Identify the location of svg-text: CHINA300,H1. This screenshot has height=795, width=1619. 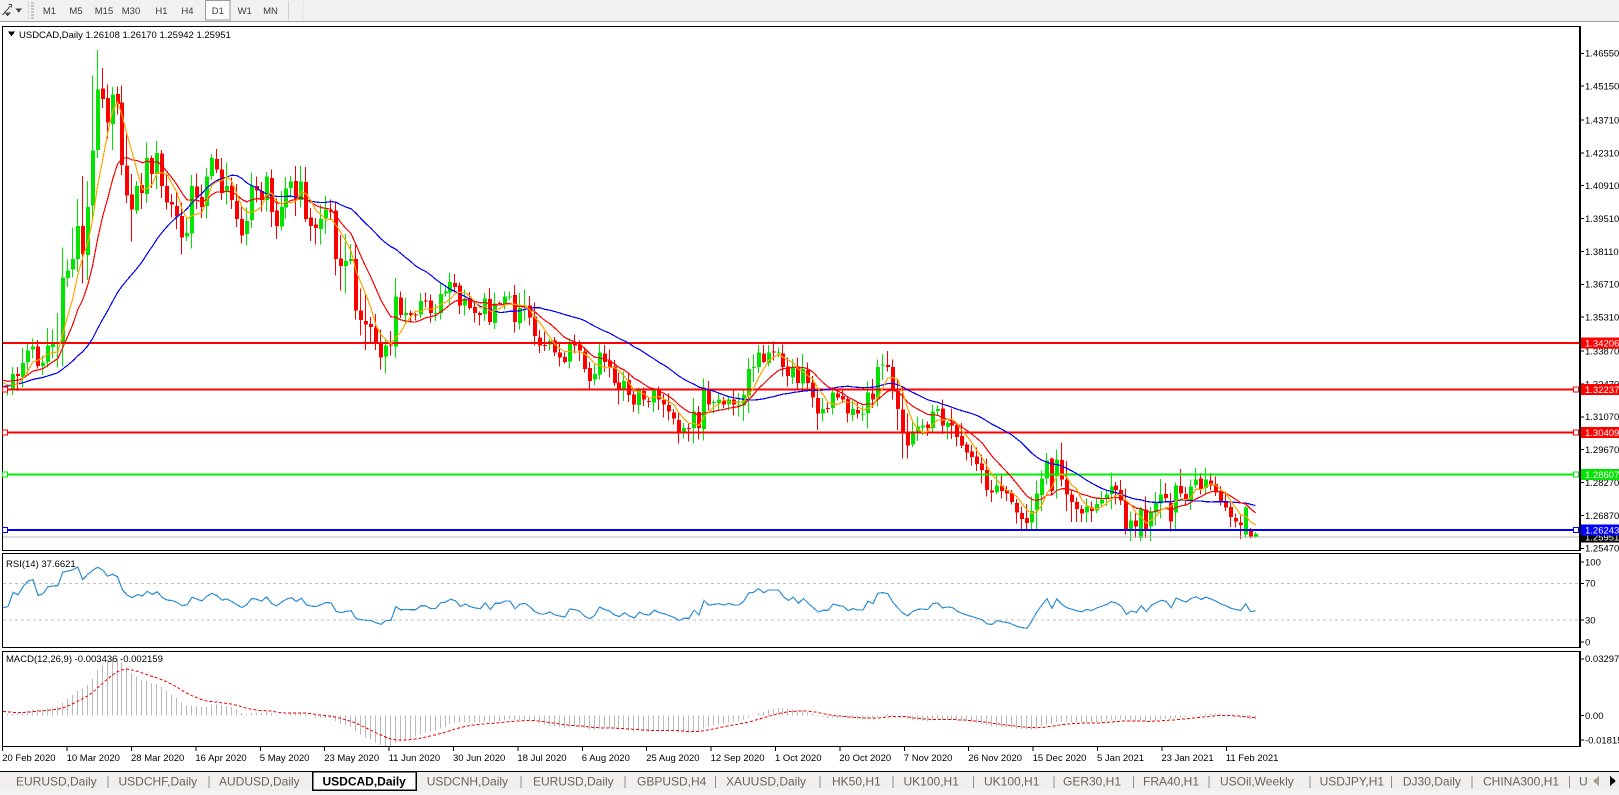
(1521, 782).